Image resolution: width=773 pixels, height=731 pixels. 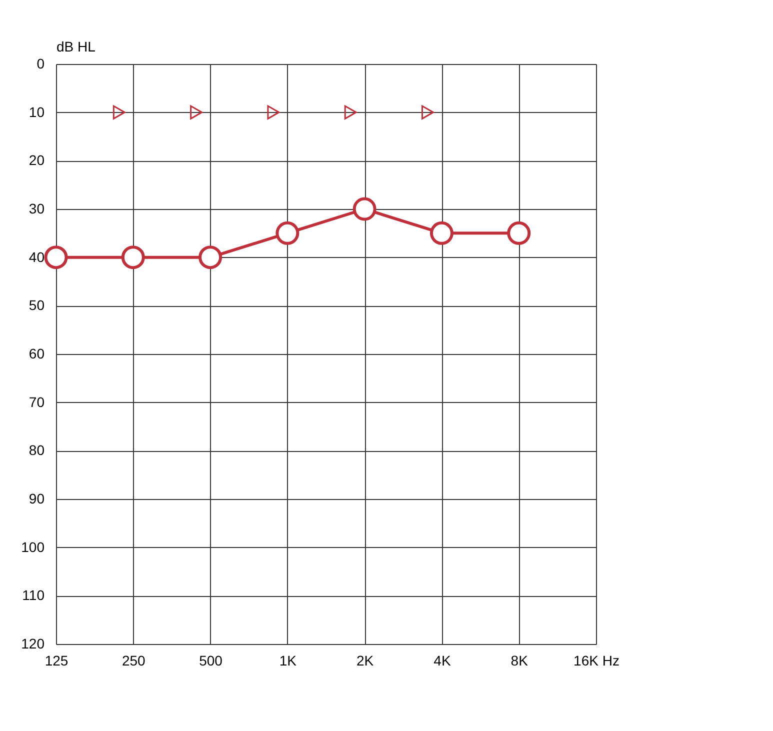 I want to click on y-tick-label: 50, so click(x=36, y=305).